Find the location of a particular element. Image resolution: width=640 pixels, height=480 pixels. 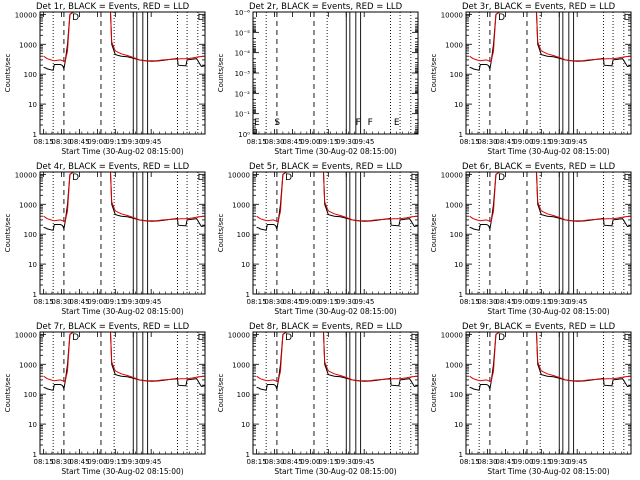

chart-title: Det 4r, BLACK = Events, RED = LLD is located at coordinates (113, 167).